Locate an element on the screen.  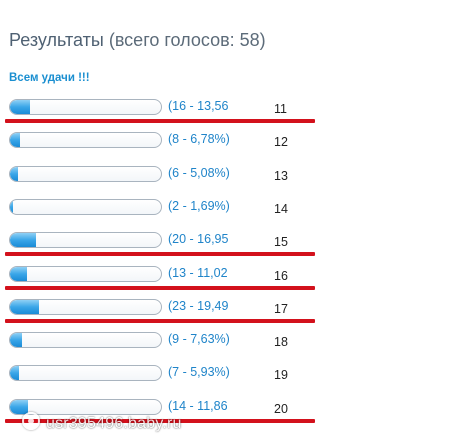
vote-count-percent: (23 - 19,49 is located at coordinates (198, 306).